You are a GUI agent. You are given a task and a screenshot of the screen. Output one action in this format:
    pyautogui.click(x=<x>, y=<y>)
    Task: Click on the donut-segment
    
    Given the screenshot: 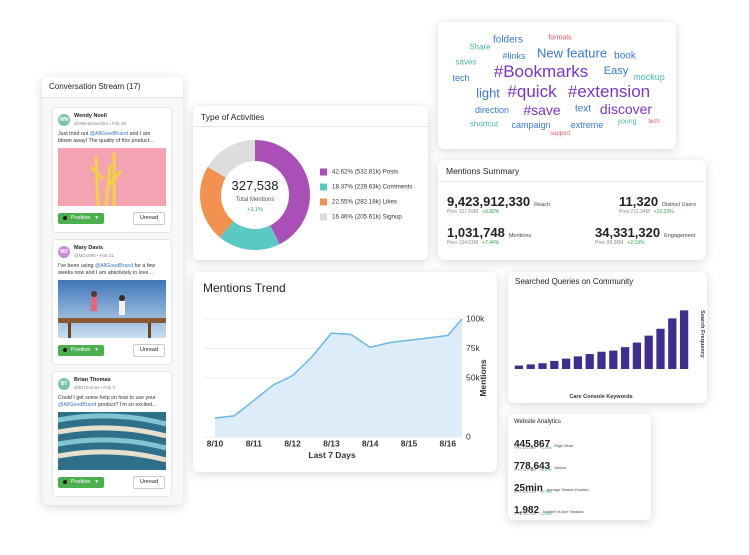 What is the action you would take?
    pyautogui.click(x=231, y=159)
    